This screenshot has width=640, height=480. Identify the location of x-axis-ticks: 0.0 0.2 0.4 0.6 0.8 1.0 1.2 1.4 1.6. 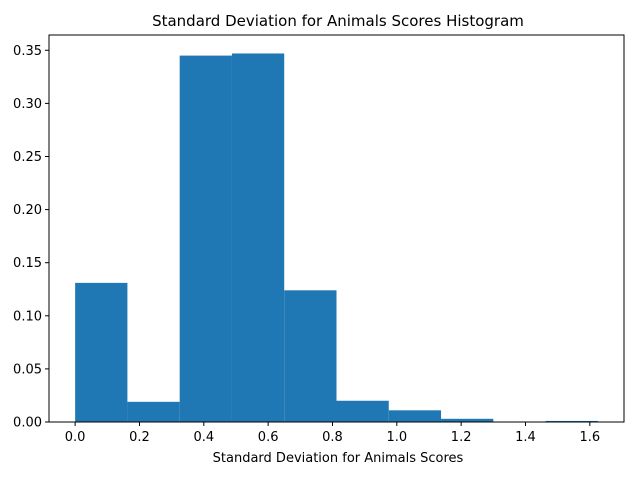
(332, 433).